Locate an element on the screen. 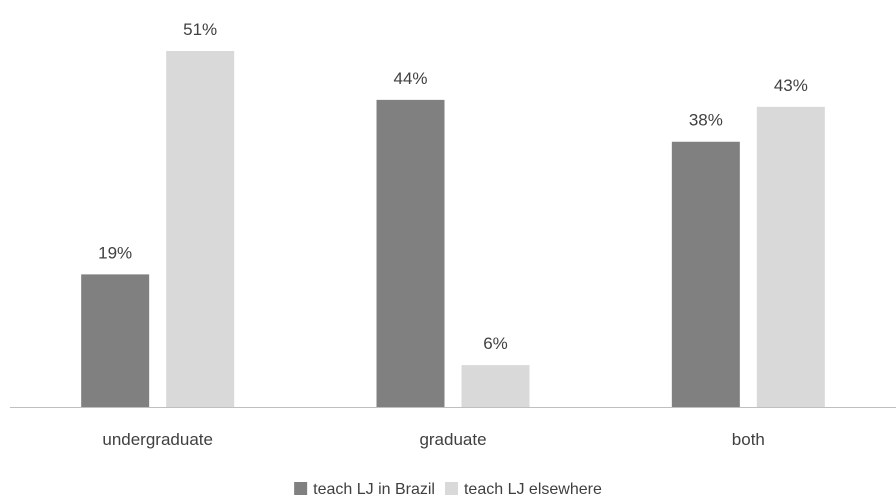 The image size is (896, 503). data-label-graduate-series-1: 44% is located at coordinates (410, 78).